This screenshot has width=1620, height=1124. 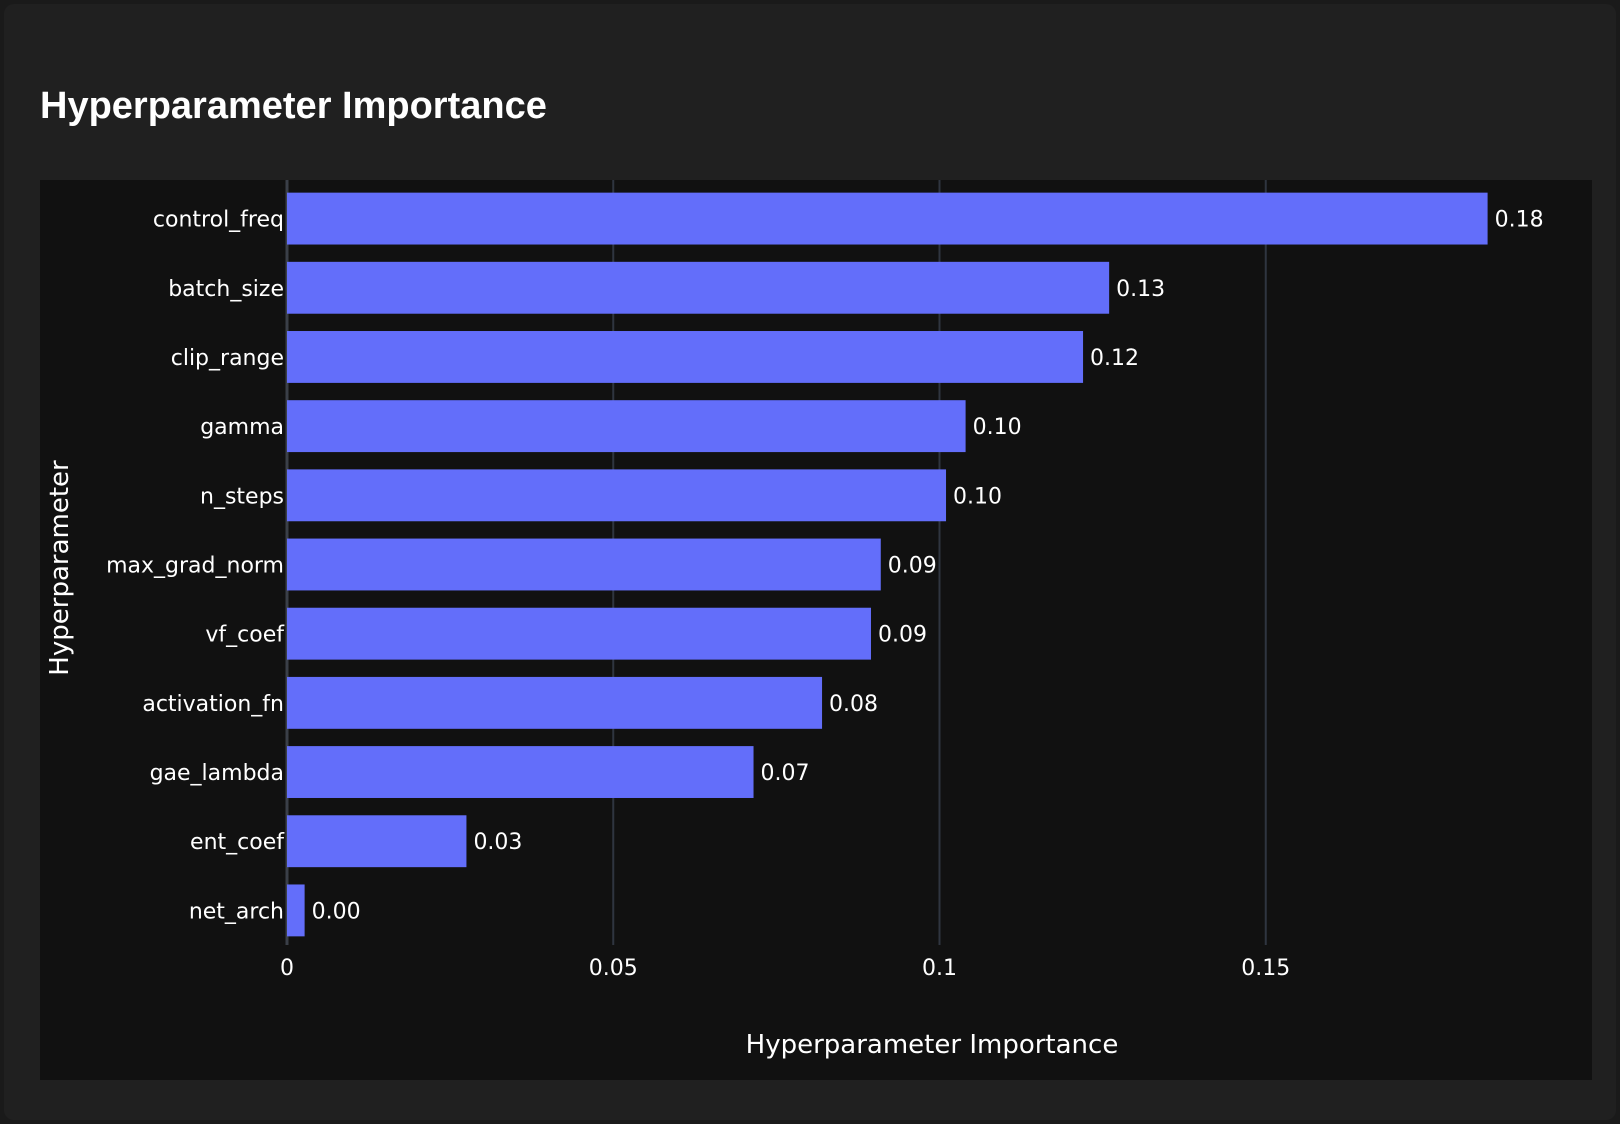 What do you see at coordinates (227, 358) in the screenshot?
I see `y-tick-label: clip_range` at bounding box center [227, 358].